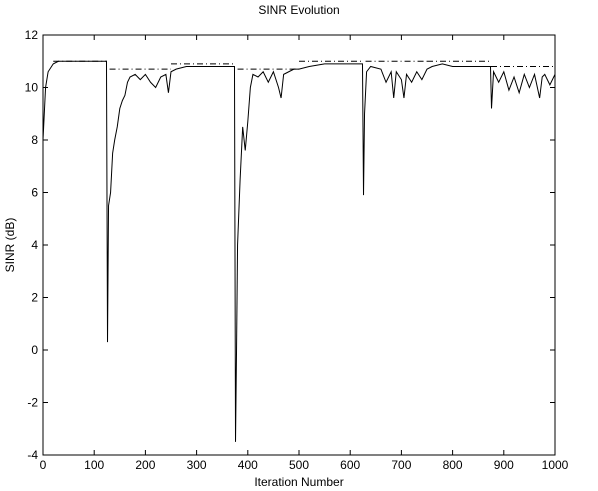 The height and width of the screenshot is (491, 598). Describe the element at coordinates (145, 465) in the screenshot. I see `x-tick-label: 200` at that location.